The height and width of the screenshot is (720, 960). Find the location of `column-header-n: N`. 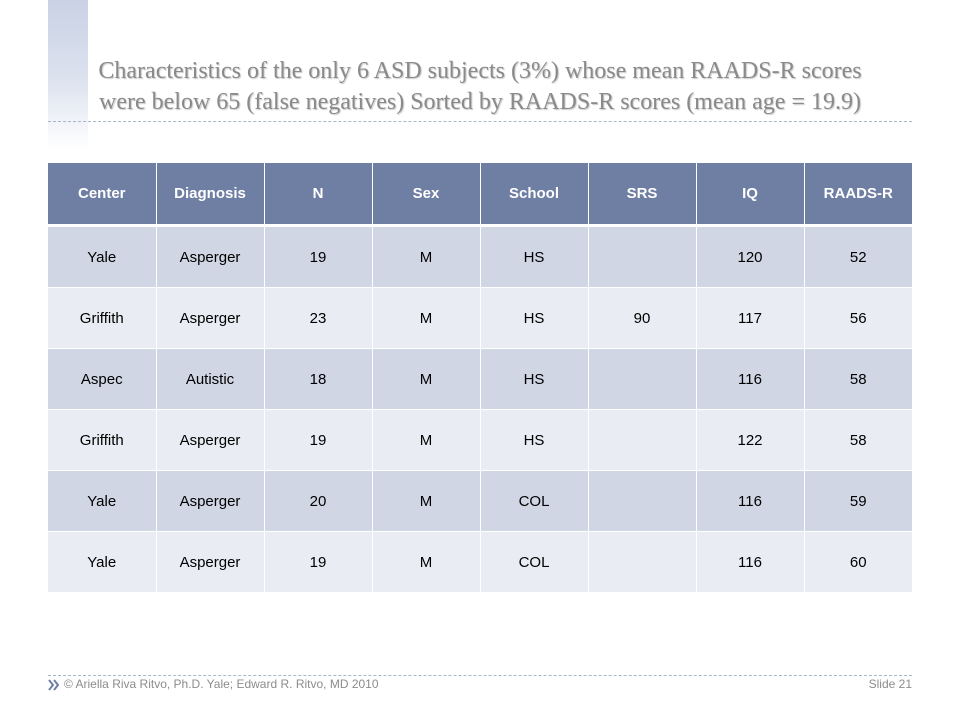

column-header-n: N is located at coordinates (318, 195).